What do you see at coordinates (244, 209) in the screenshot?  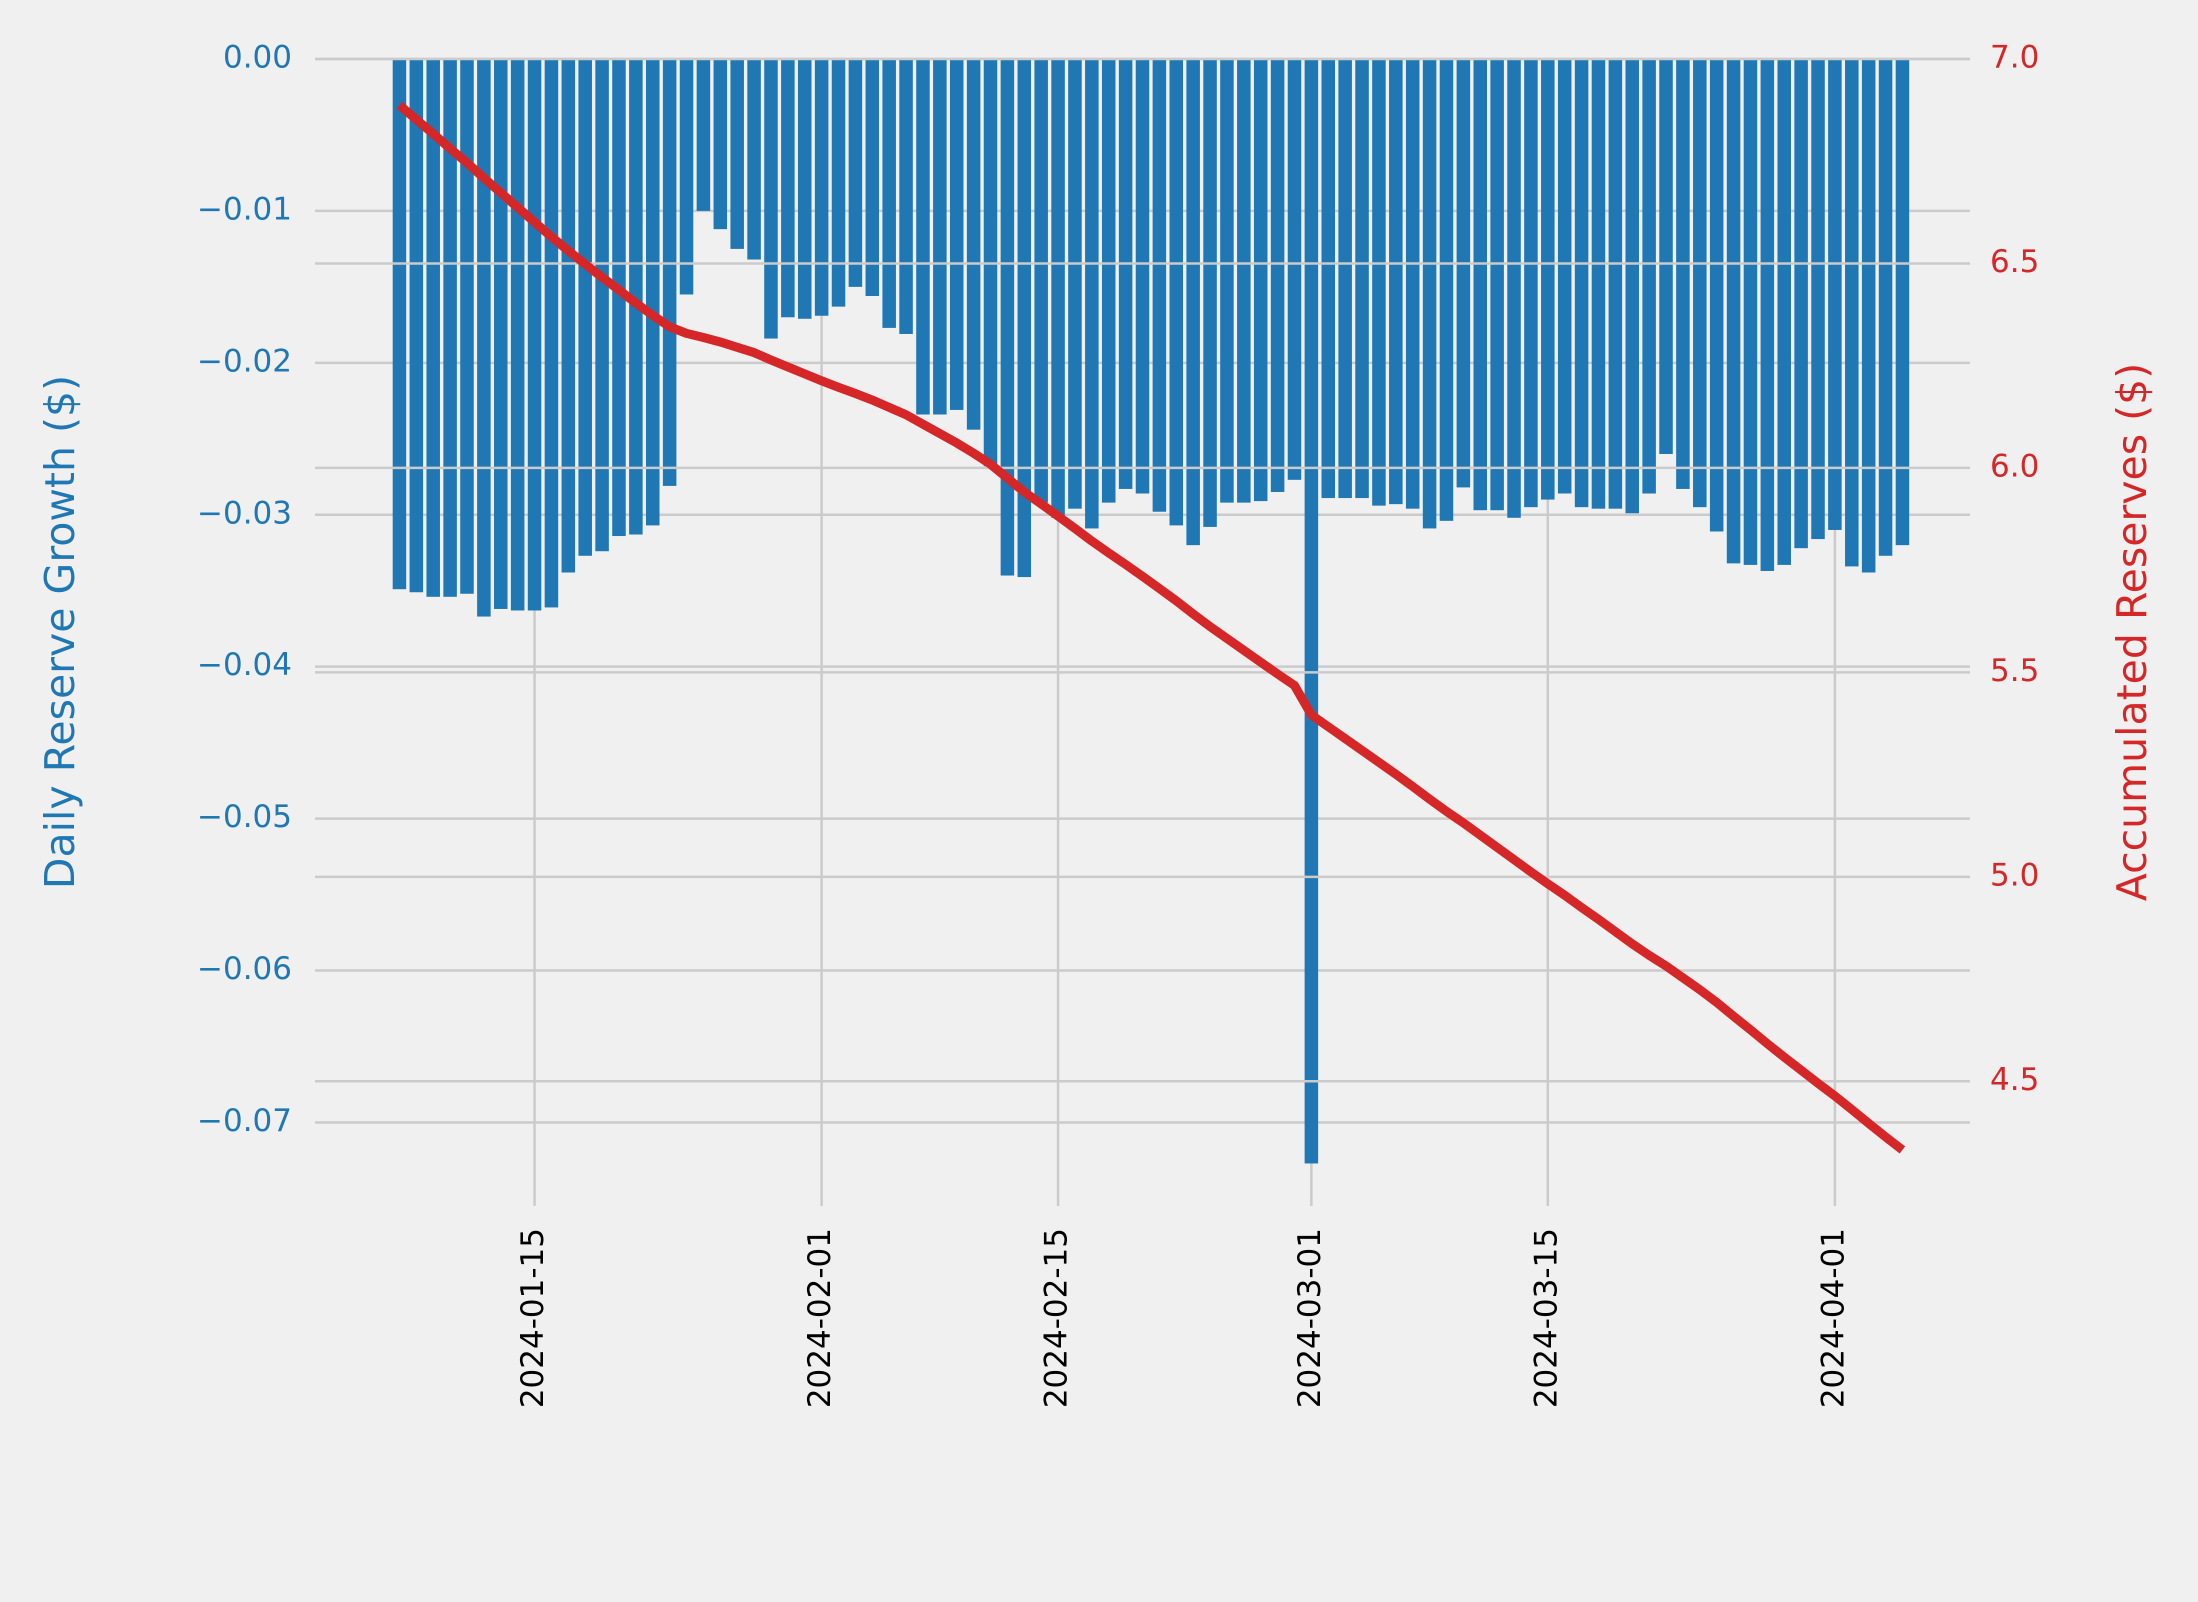 I see `y-tick-label: −0.01` at bounding box center [244, 209].